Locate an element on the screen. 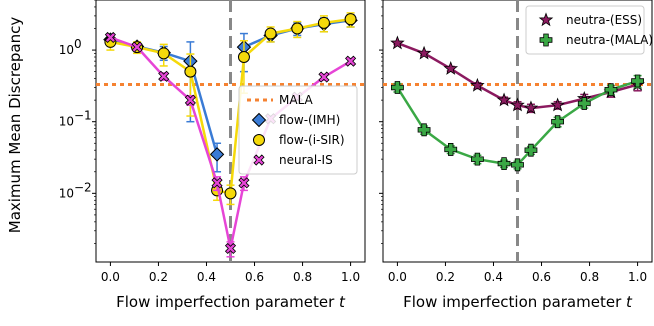 The width and height of the screenshot is (654, 326). legend-label: flow-(i-SIR) is located at coordinates (312, 140).